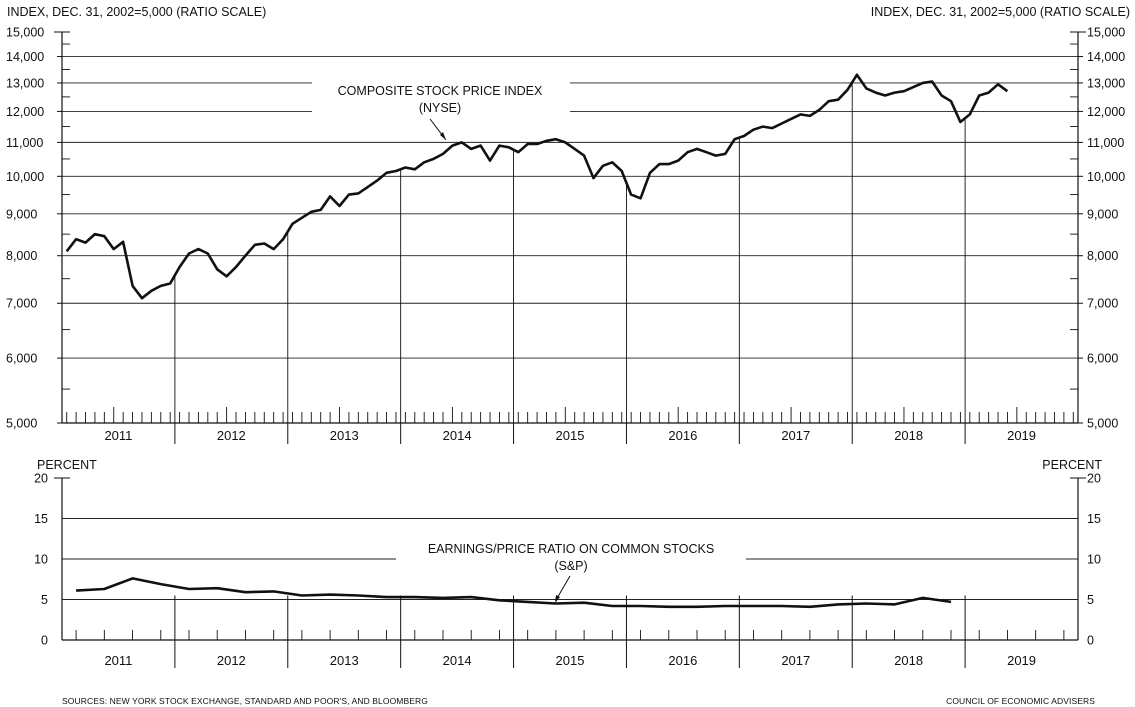 The width and height of the screenshot is (1135, 707). I want to click on bottom-x-year-label: 2016, so click(682, 660).